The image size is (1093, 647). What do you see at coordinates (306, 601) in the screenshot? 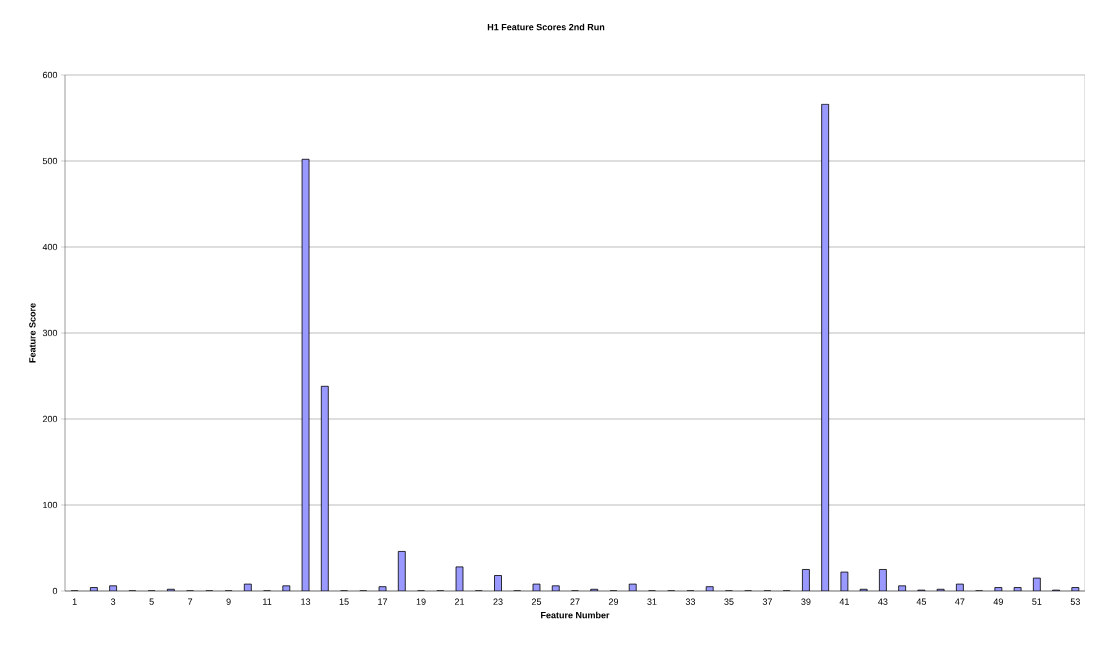
I see `x-tick-label: 13` at bounding box center [306, 601].